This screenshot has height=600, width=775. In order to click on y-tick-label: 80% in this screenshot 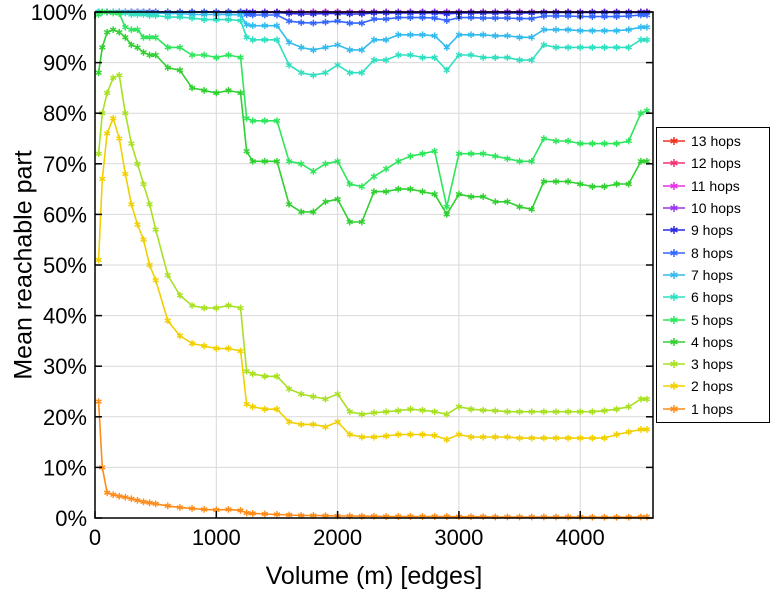, I will do `click(65, 113)`.